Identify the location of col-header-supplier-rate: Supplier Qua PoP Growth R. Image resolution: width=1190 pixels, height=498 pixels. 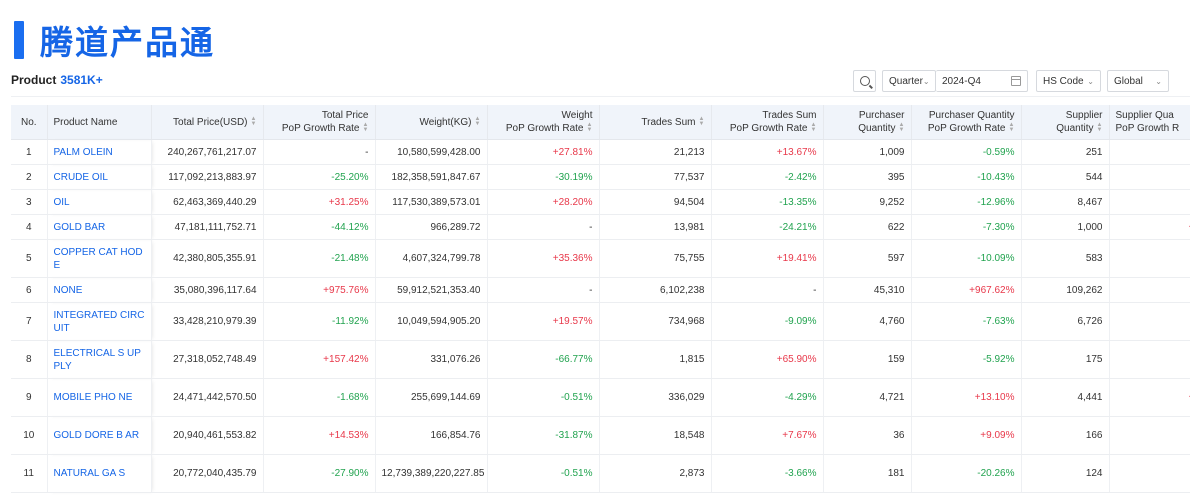
(1149, 122).